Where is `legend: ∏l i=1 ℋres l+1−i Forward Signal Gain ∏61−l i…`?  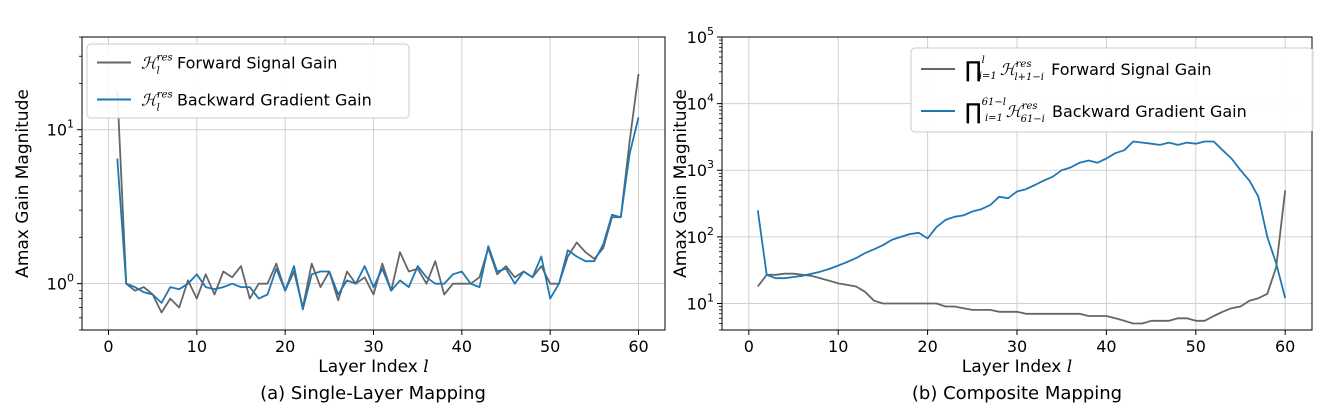 legend: ∏l i=1 ℋres l+1−i Forward Signal Gain ∏61−l i… is located at coordinates (1112, 90).